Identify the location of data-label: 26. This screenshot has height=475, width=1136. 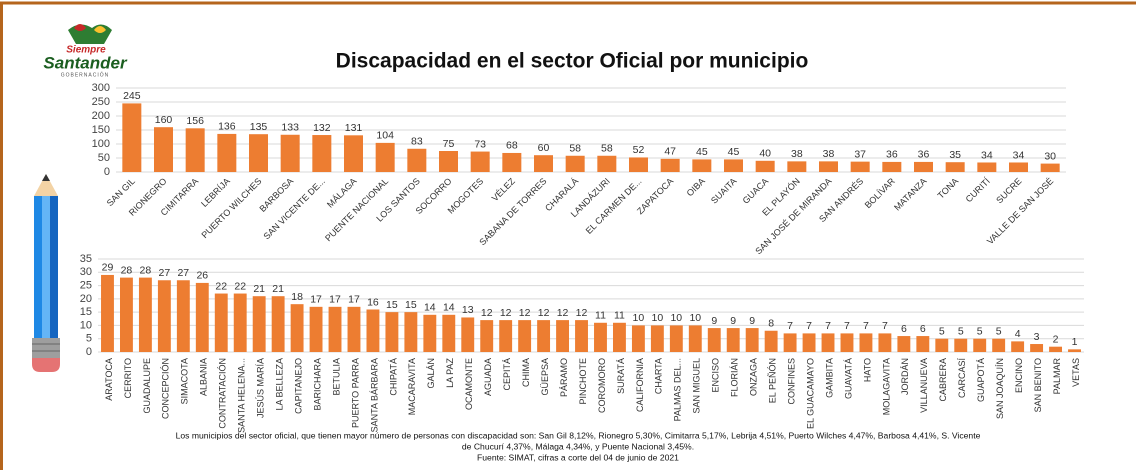
(202, 276).